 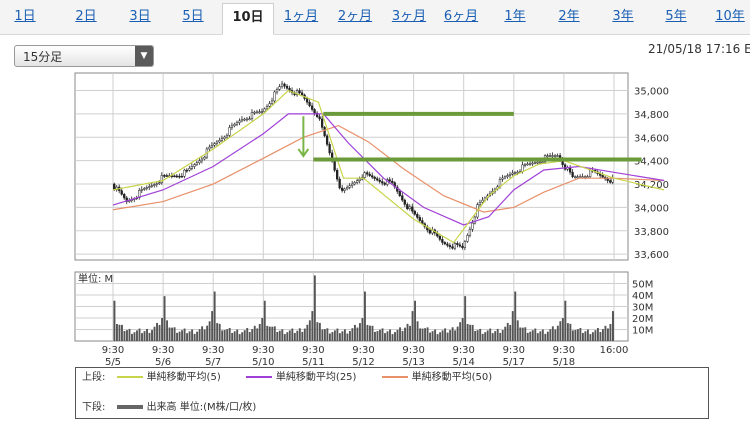 I want to click on tab-0: 1日, so click(x=25, y=16).